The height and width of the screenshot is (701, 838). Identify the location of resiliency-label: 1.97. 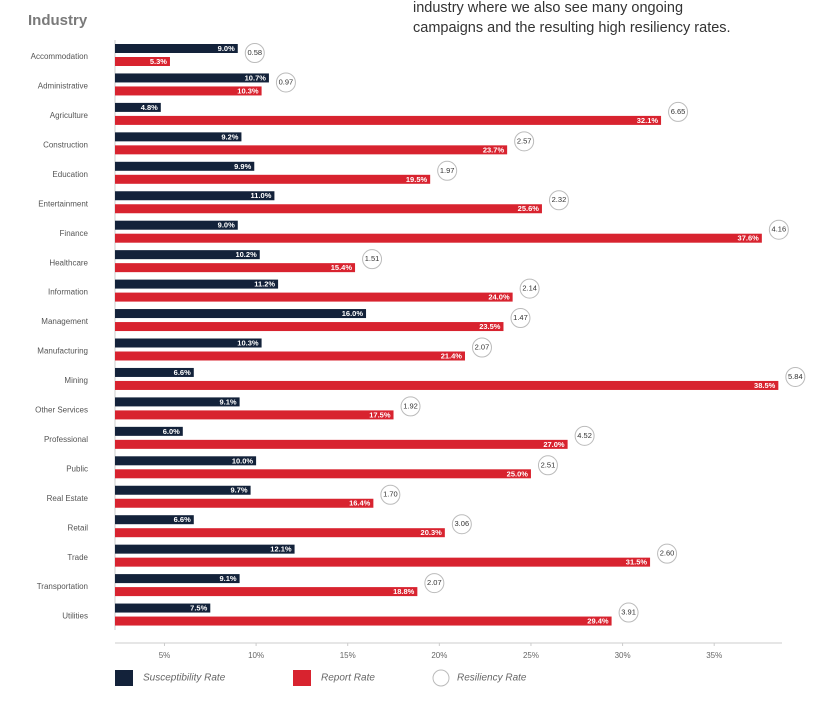
(447, 170).